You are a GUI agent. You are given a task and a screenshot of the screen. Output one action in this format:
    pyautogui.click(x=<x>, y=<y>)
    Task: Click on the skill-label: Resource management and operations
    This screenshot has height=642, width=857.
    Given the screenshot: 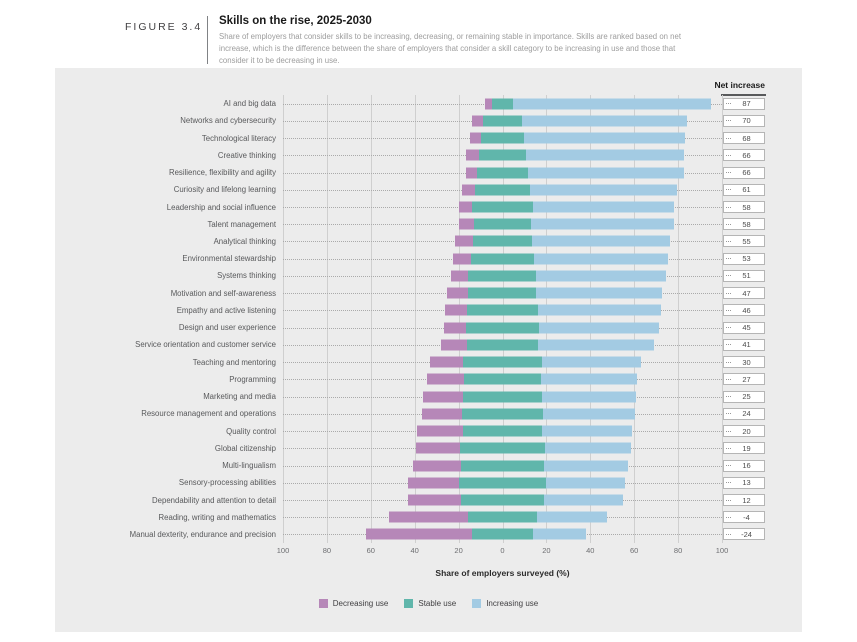 What is the action you would take?
    pyautogui.click(x=208, y=414)
    